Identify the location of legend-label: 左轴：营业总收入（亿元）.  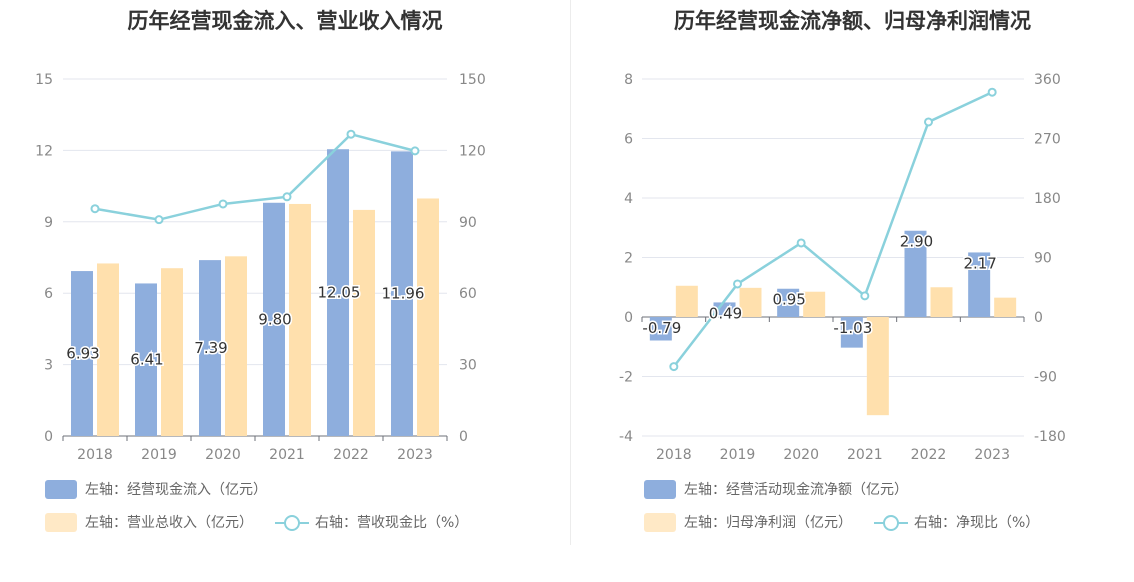
(169, 523).